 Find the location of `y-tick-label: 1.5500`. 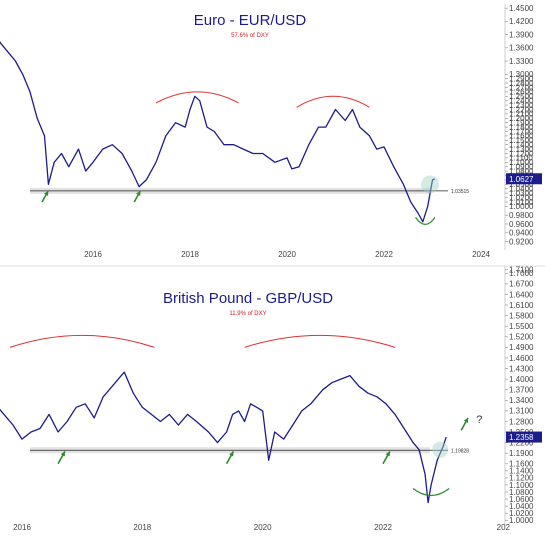

y-tick-label: 1.5500 is located at coordinates (521, 326).